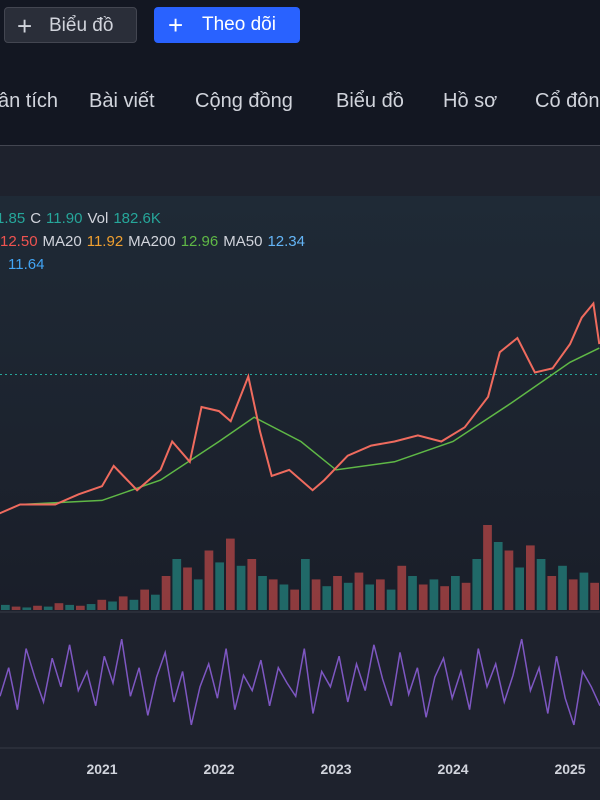 The height and width of the screenshot is (800, 600). I want to click on x-tick-label: 2024, so click(452, 769).